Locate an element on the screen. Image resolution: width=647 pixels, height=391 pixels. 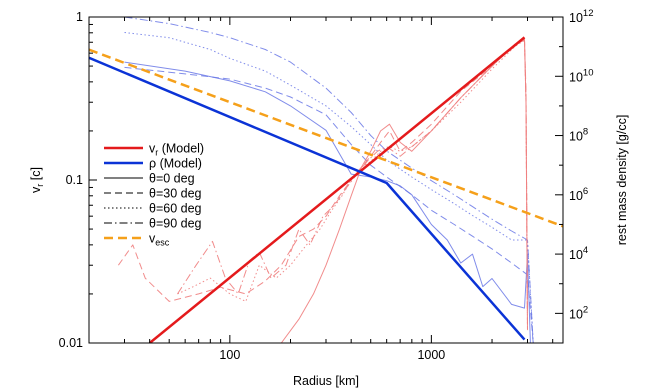
legend-label-theta60: θ=60 deg is located at coordinates (175, 209).